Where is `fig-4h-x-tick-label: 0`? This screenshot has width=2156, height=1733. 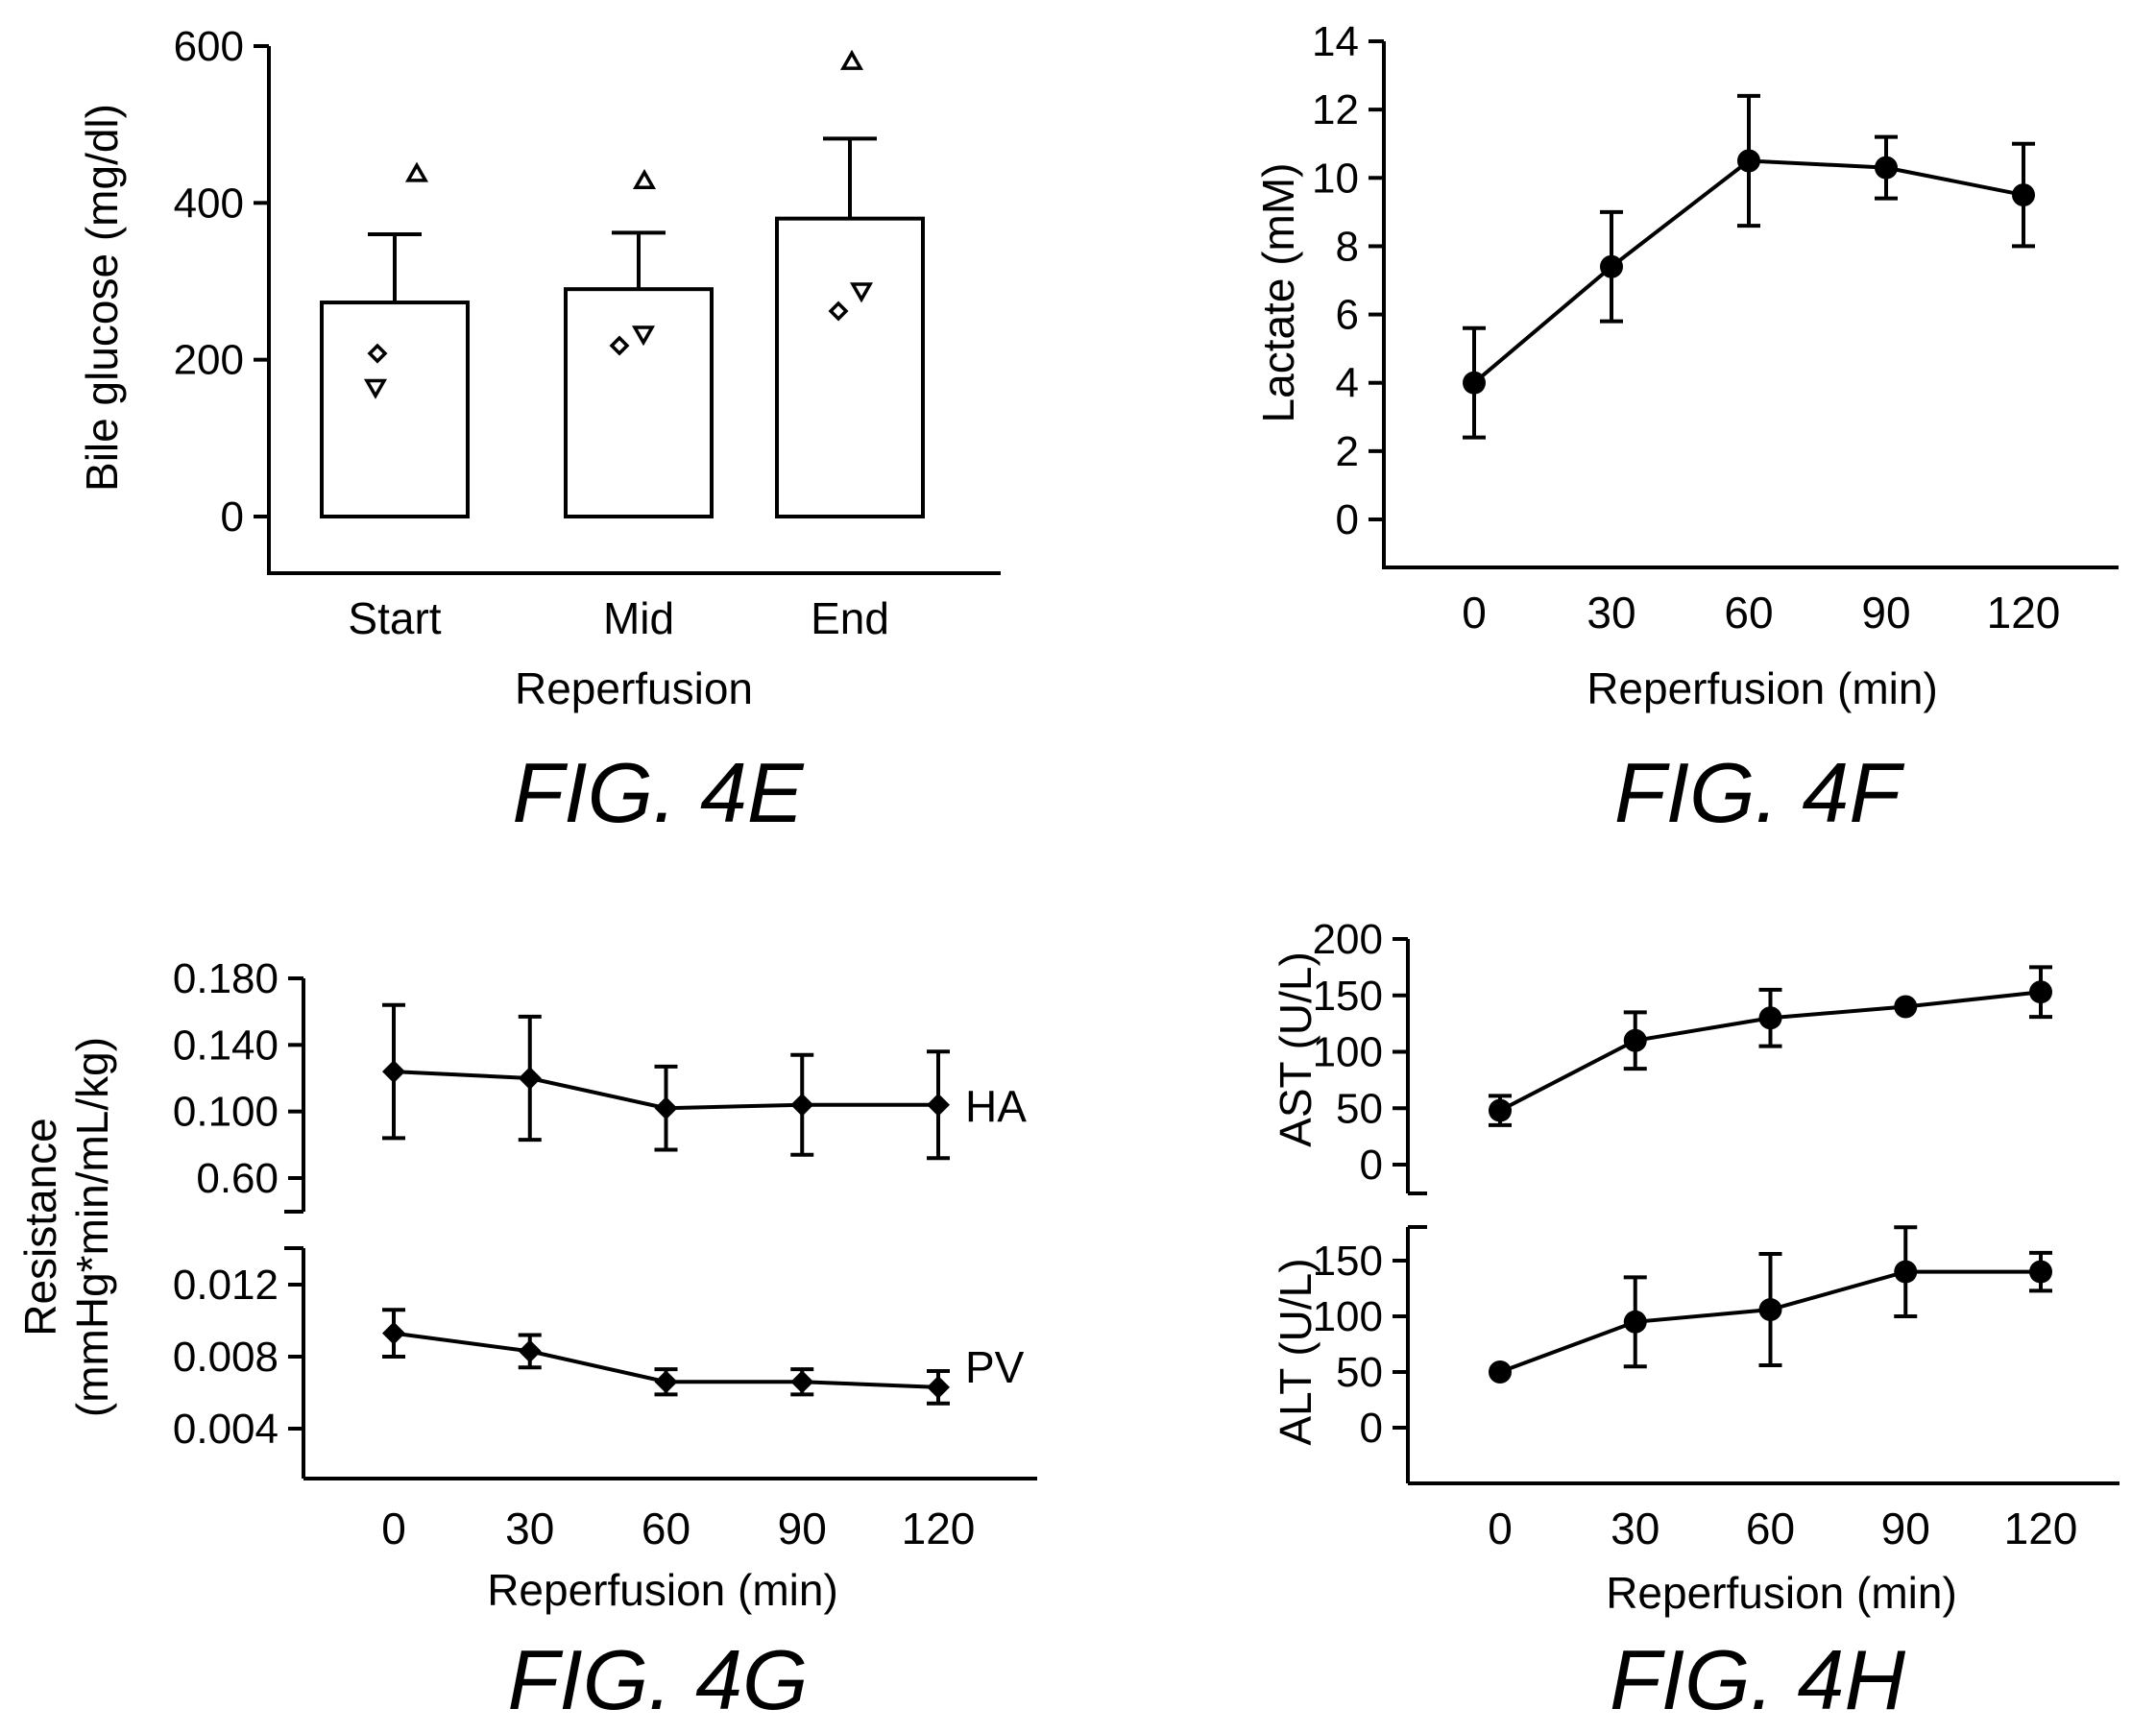
fig-4h-x-tick-label: 0 is located at coordinates (1501, 1528).